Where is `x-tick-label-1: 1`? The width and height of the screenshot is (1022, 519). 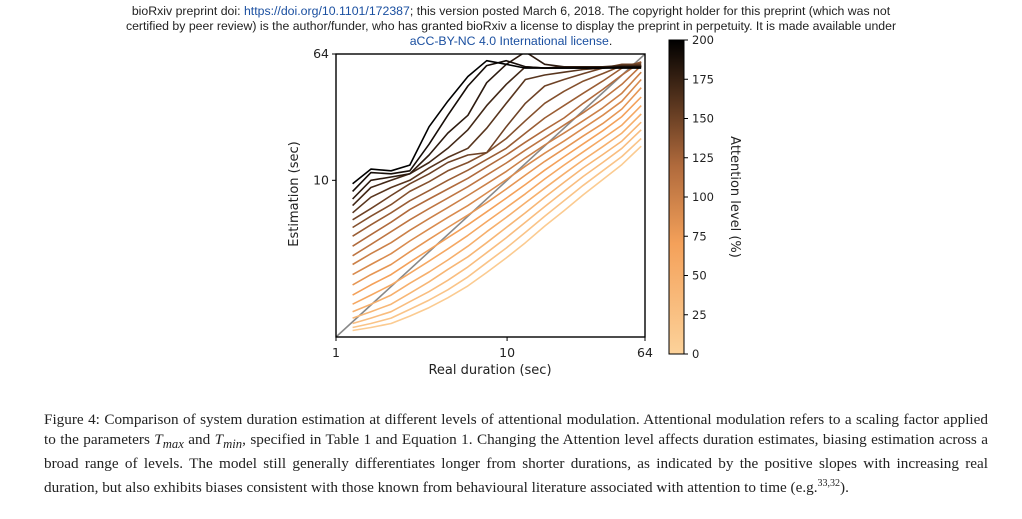
x-tick-label-1: 1 is located at coordinates (336, 352).